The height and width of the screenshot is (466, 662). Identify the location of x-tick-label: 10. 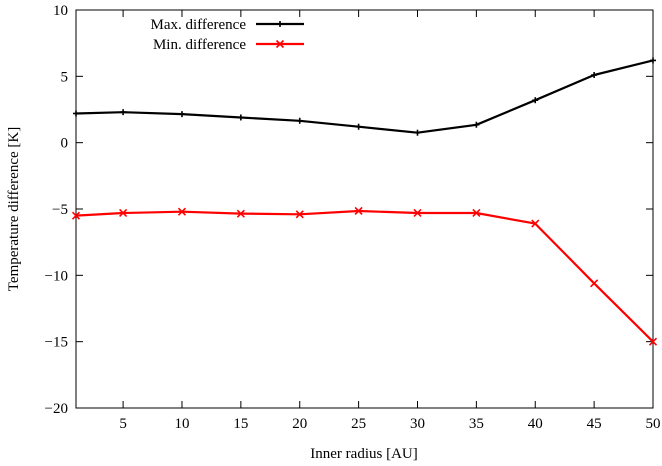
(181, 424).